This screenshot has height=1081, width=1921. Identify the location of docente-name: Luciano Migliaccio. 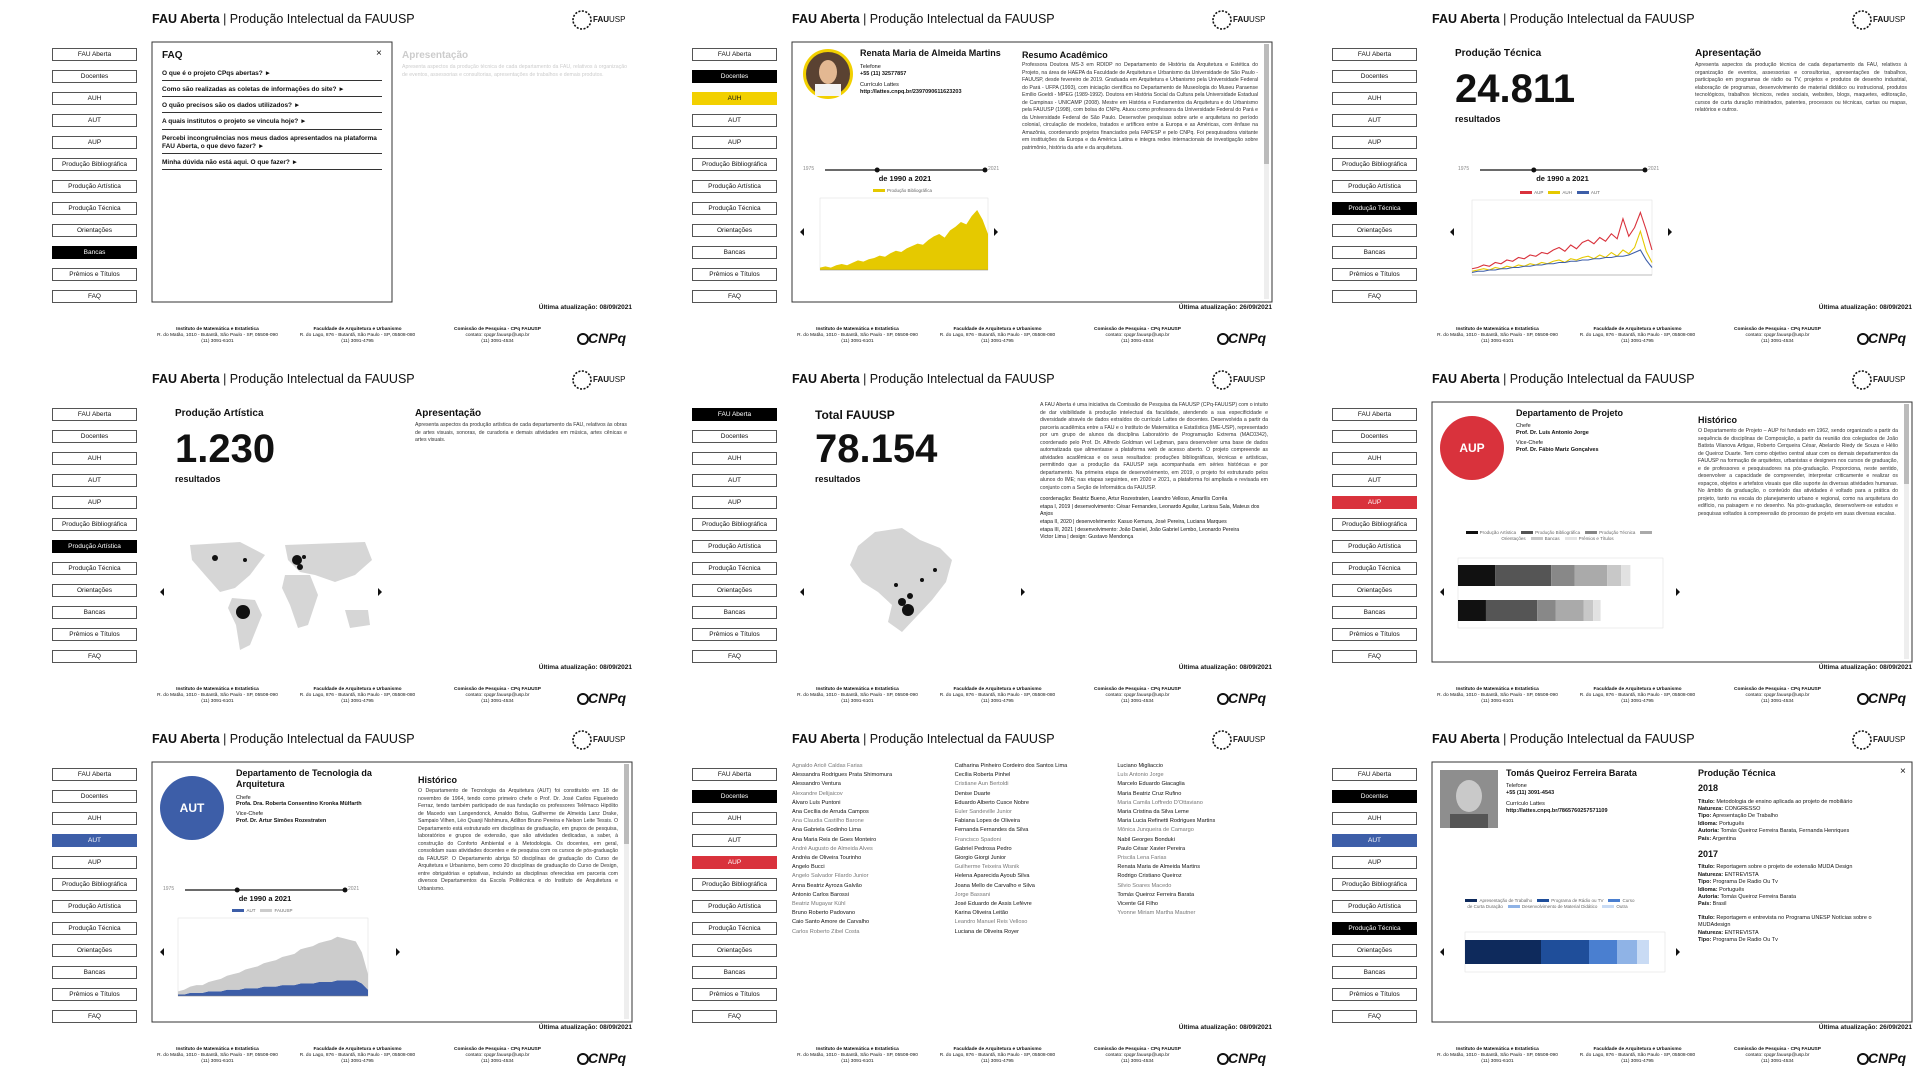
(1140, 766).